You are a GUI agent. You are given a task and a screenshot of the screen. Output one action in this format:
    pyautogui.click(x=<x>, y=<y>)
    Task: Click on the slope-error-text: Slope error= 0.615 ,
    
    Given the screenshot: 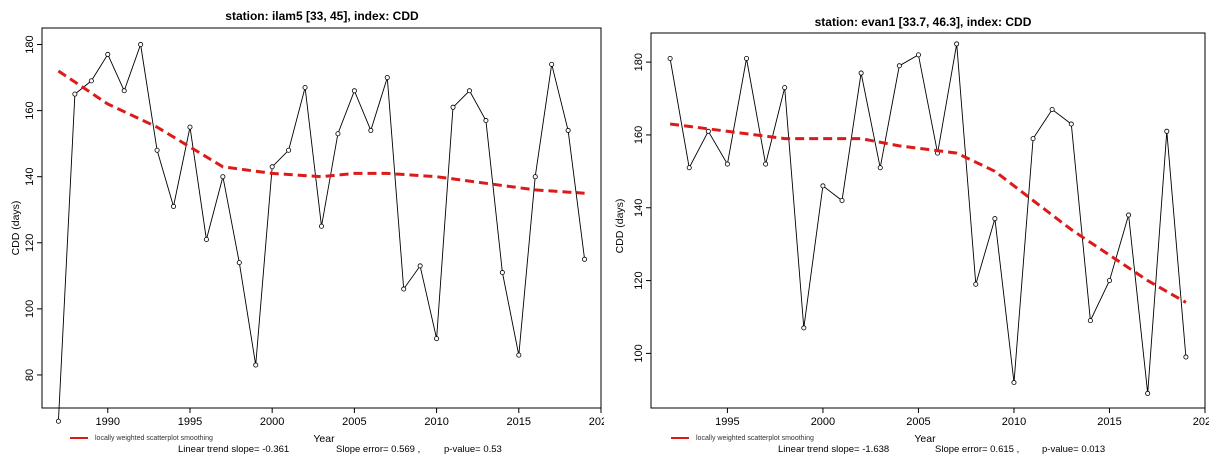 What is the action you would take?
    pyautogui.click(x=977, y=449)
    